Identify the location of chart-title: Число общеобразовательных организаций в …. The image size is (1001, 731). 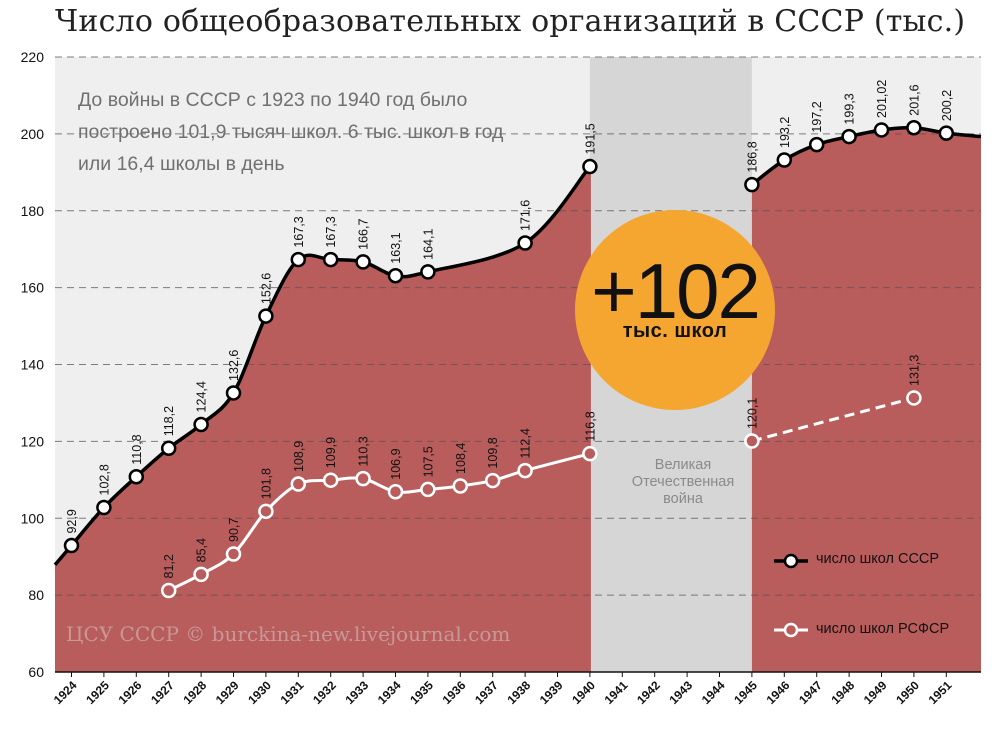
(510, 21).